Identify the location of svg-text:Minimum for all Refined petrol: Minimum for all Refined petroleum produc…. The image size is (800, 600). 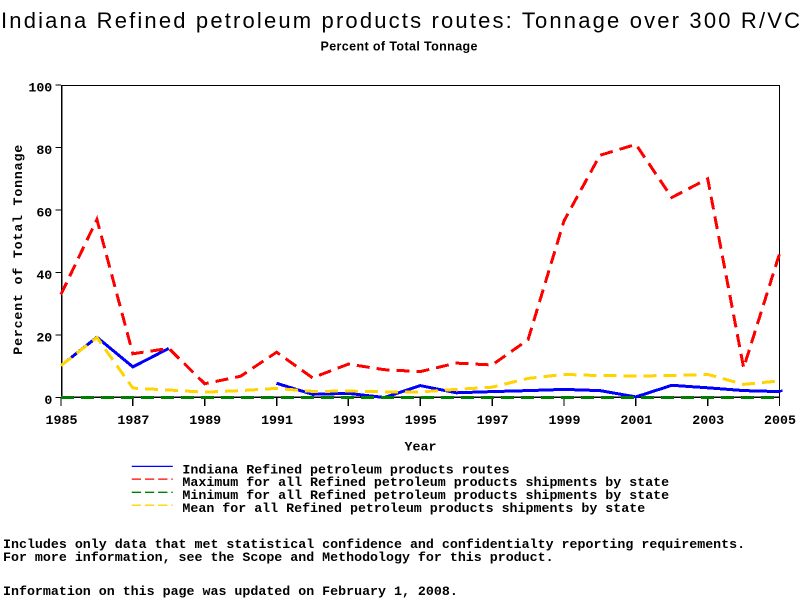
(425, 495).